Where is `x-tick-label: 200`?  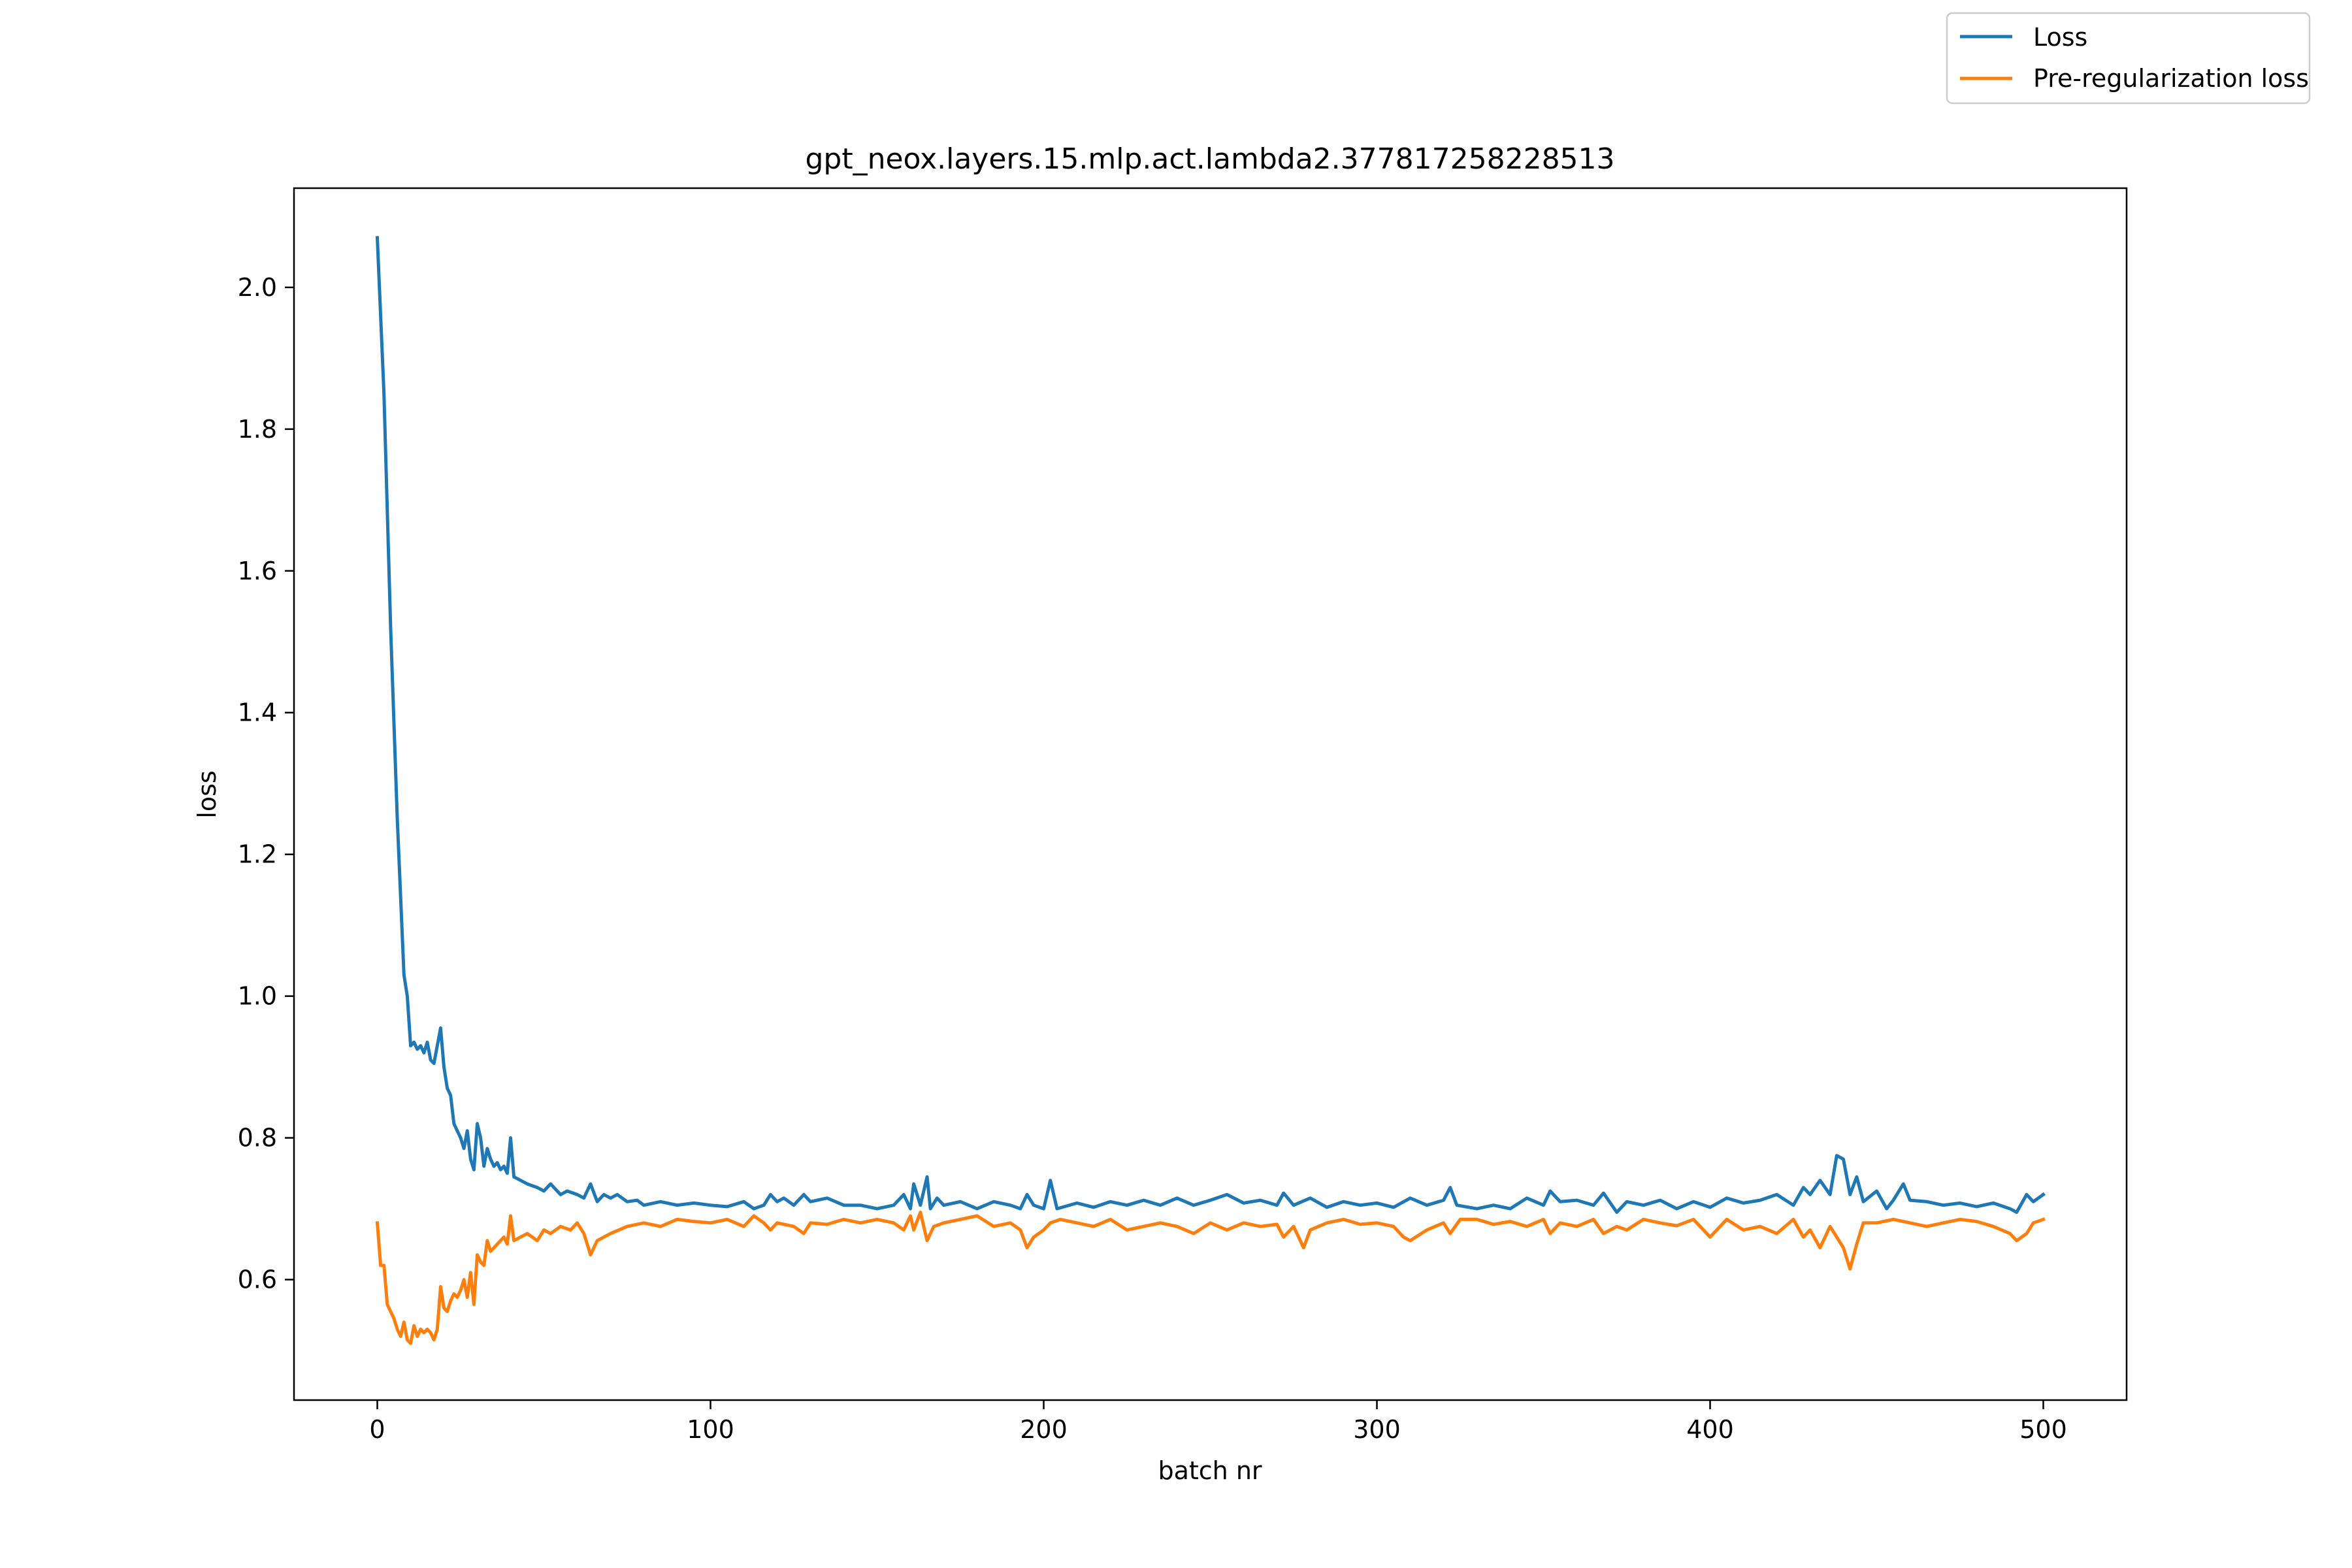
x-tick-label: 200 is located at coordinates (1044, 1429).